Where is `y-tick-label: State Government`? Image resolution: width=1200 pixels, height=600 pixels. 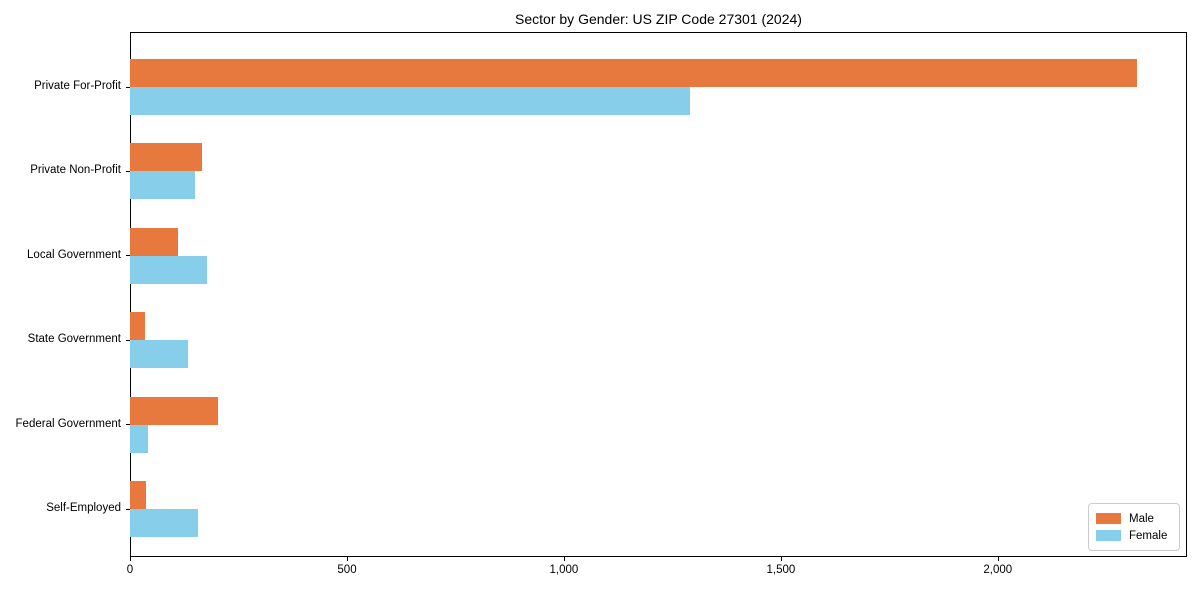
y-tick-label: State Government is located at coordinates (74, 339).